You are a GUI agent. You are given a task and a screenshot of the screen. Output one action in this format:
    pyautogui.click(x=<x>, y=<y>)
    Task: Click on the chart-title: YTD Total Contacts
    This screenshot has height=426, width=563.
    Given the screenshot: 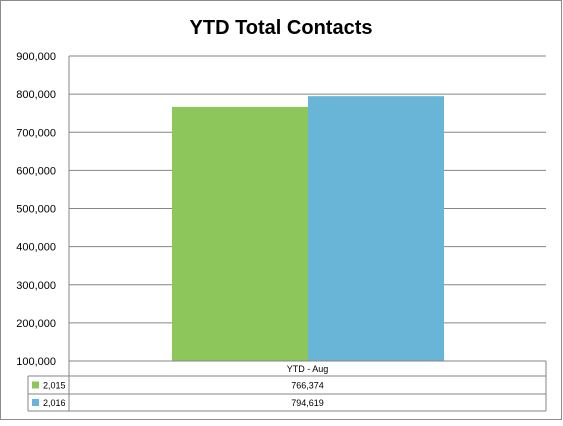 What is the action you would take?
    pyautogui.click(x=281, y=28)
    